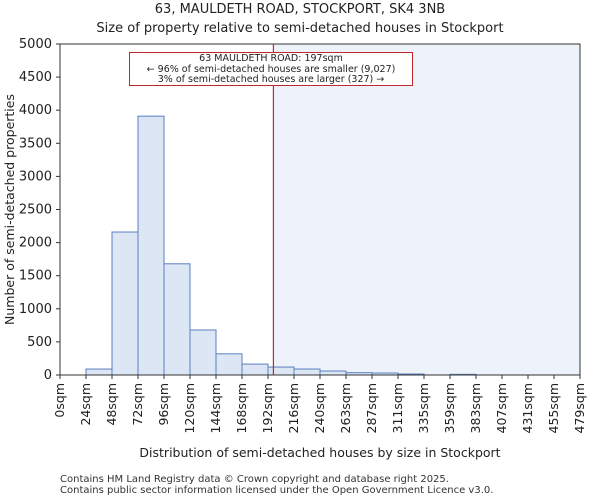  Describe the element at coordinates (397, 408) in the screenshot. I see `x-tick-label: 311sqm` at that location.